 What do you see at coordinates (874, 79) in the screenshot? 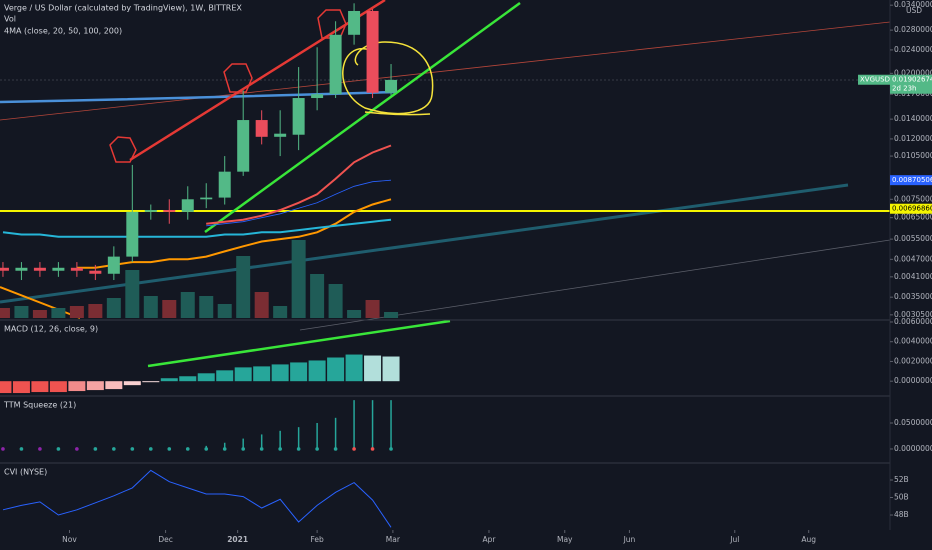
I see `symbol-badge` at bounding box center [874, 79].